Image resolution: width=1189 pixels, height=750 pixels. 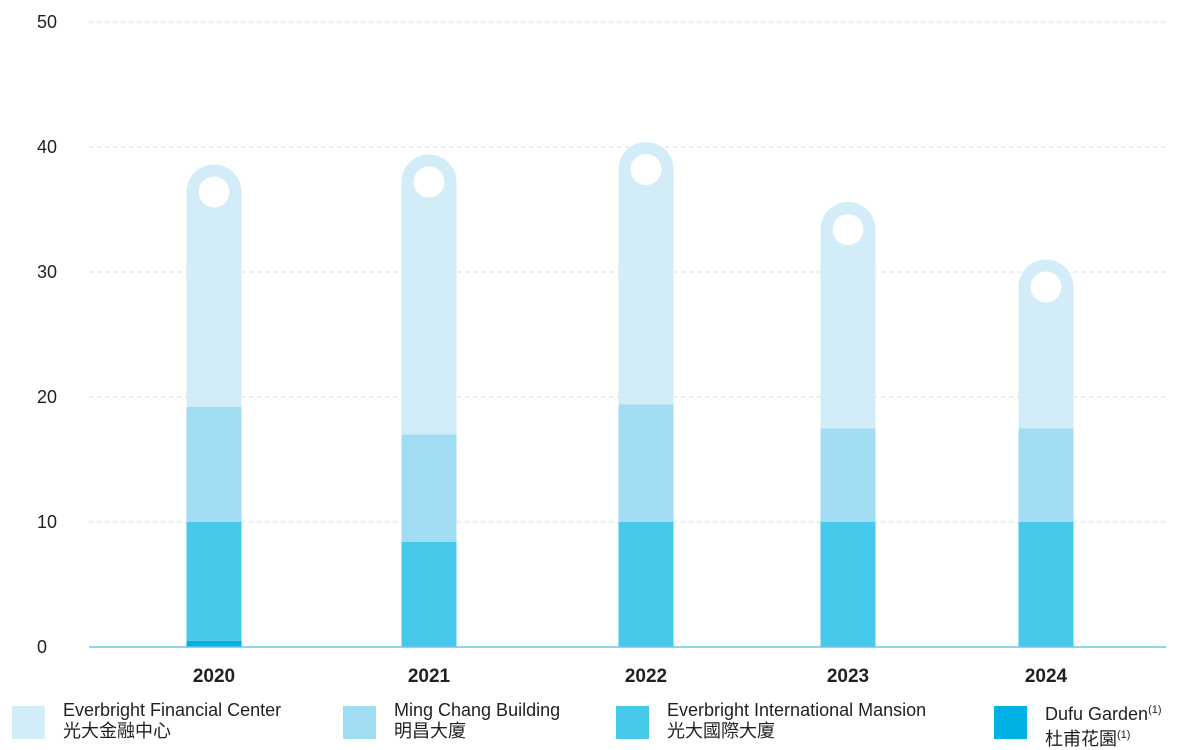 I want to click on x-axis-labels: 2020 2021 2022 2023 2024, so click(x=630, y=676).